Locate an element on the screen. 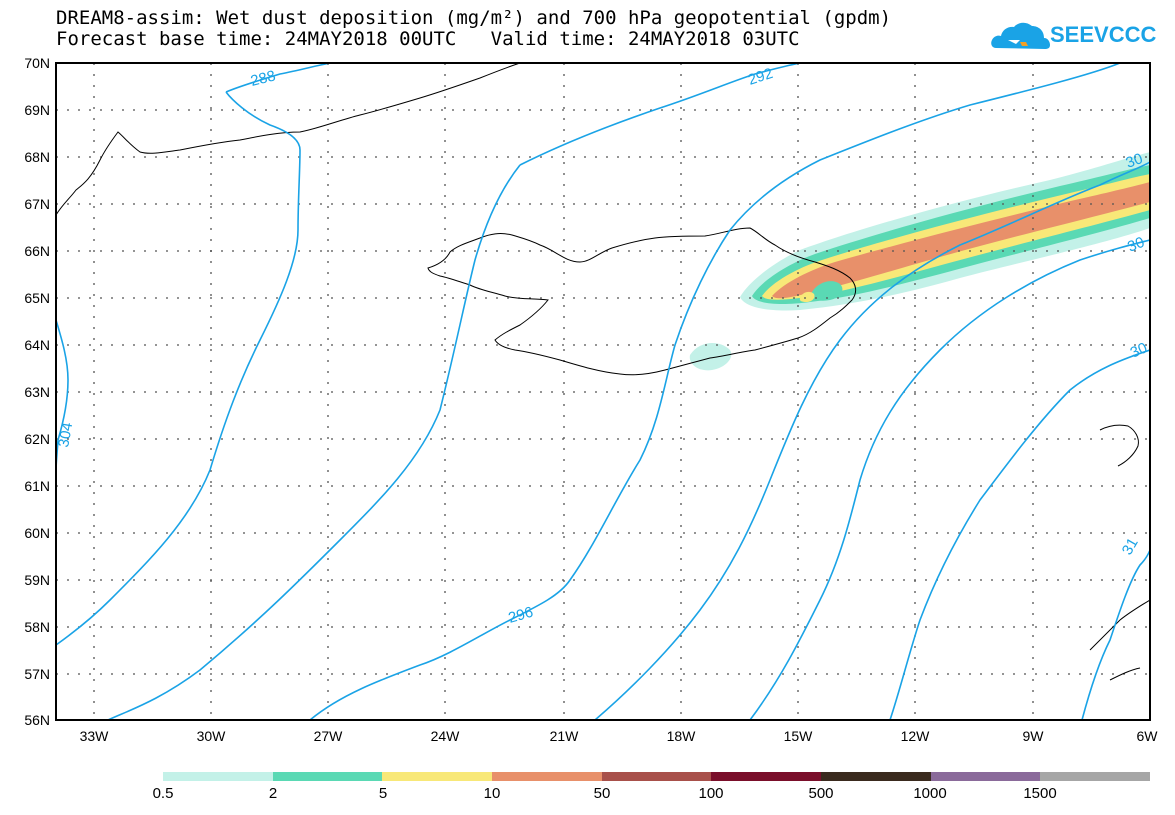 This screenshot has width=1175, height=815. dust-deposition-shading is located at coordinates (919, 261).